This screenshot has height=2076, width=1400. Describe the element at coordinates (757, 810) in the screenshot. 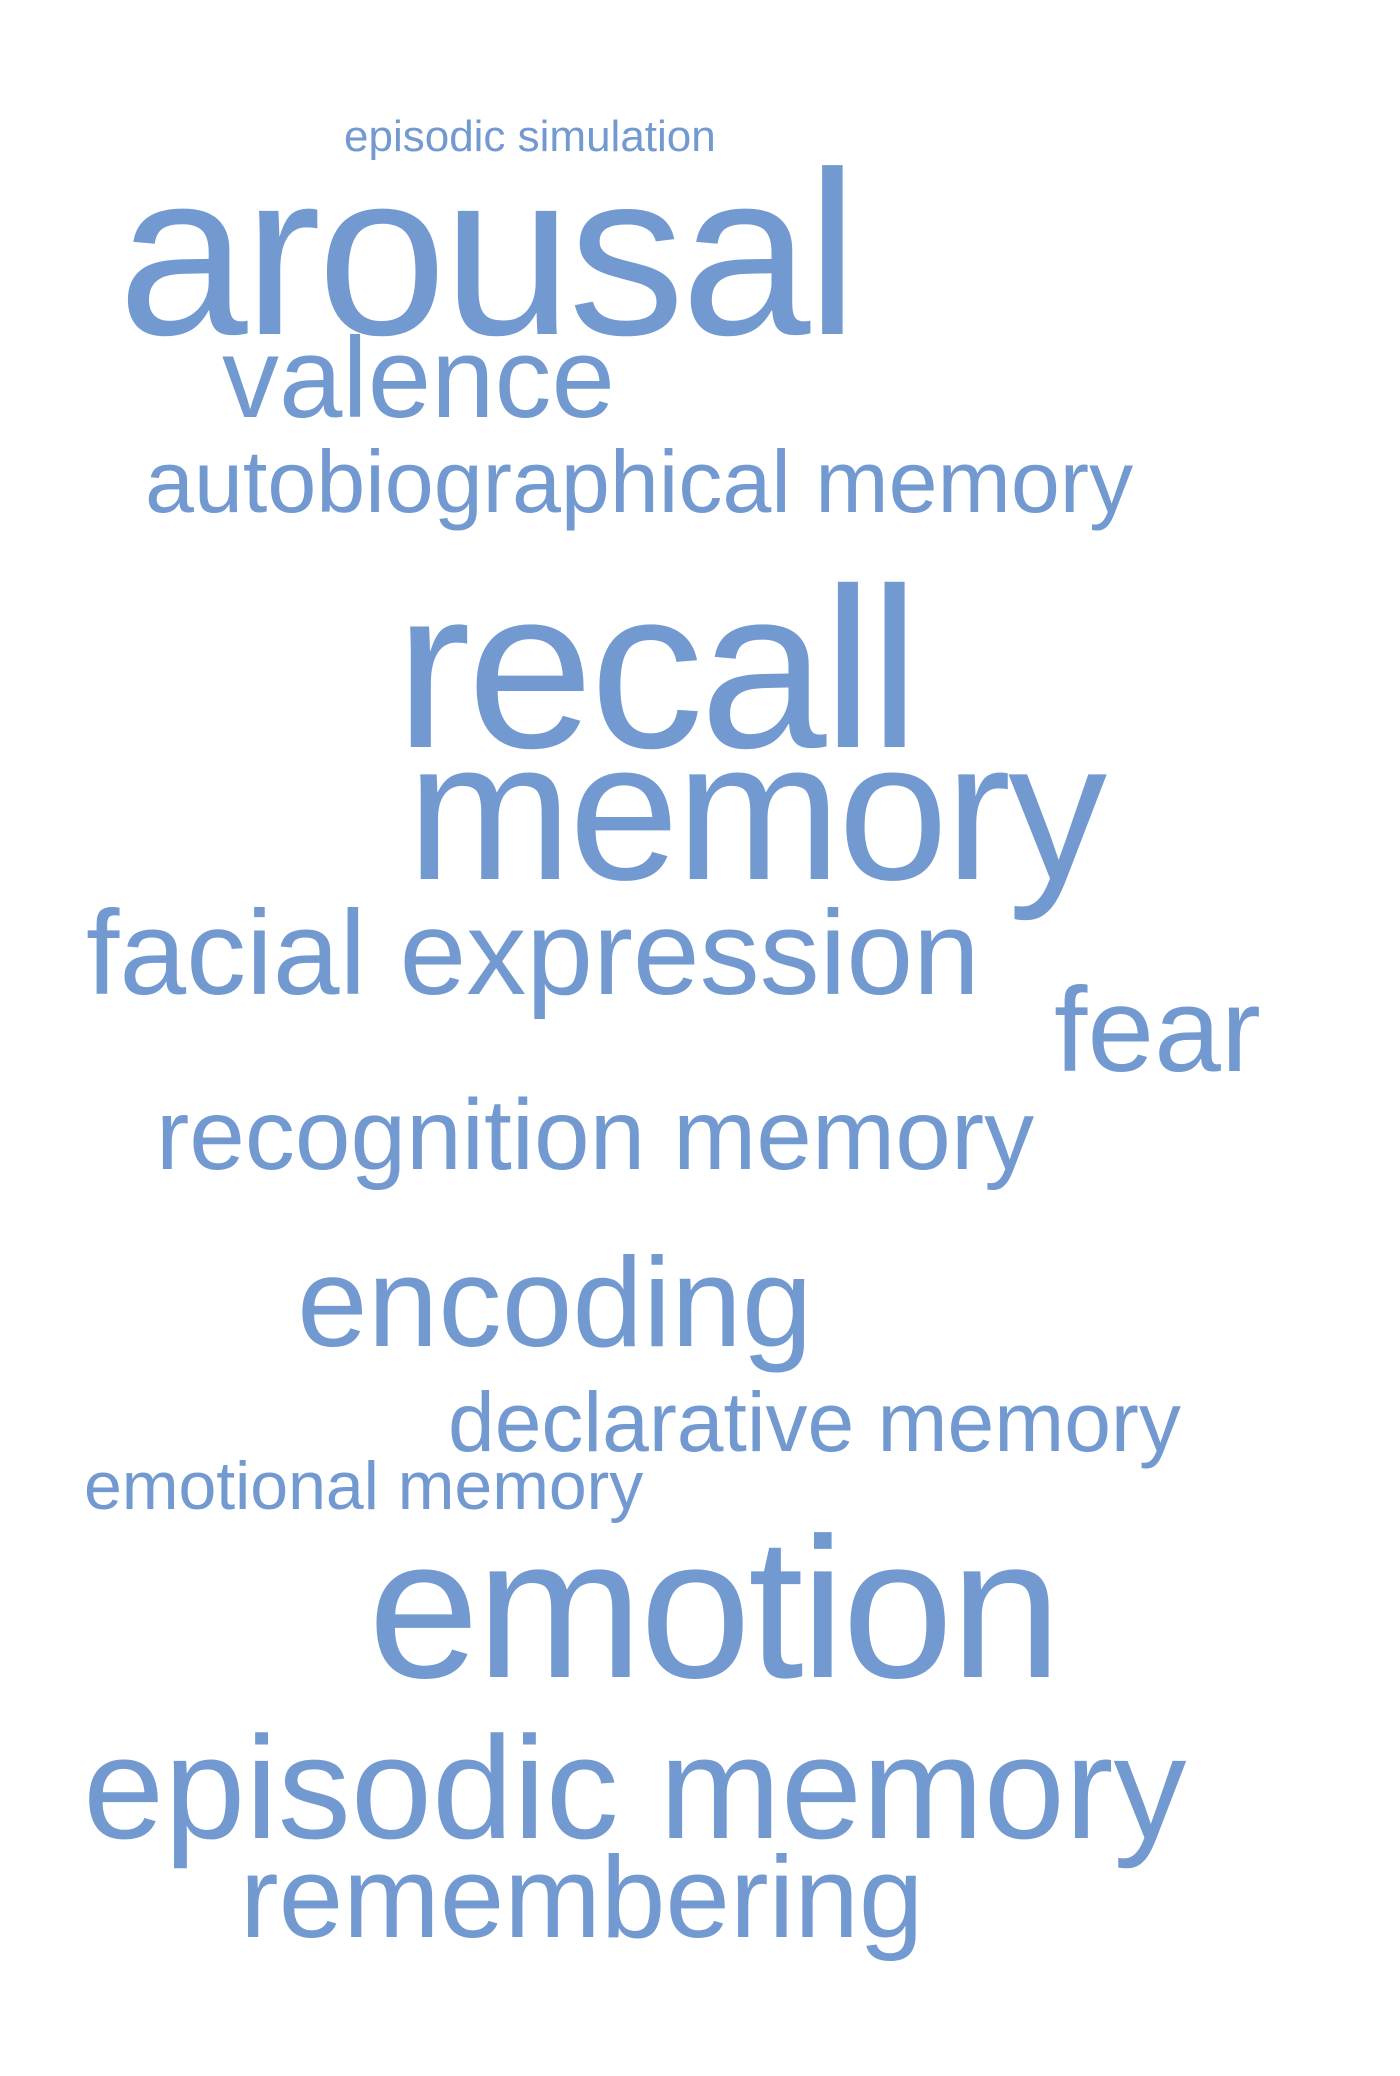

I see `word-memory: memory` at that location.